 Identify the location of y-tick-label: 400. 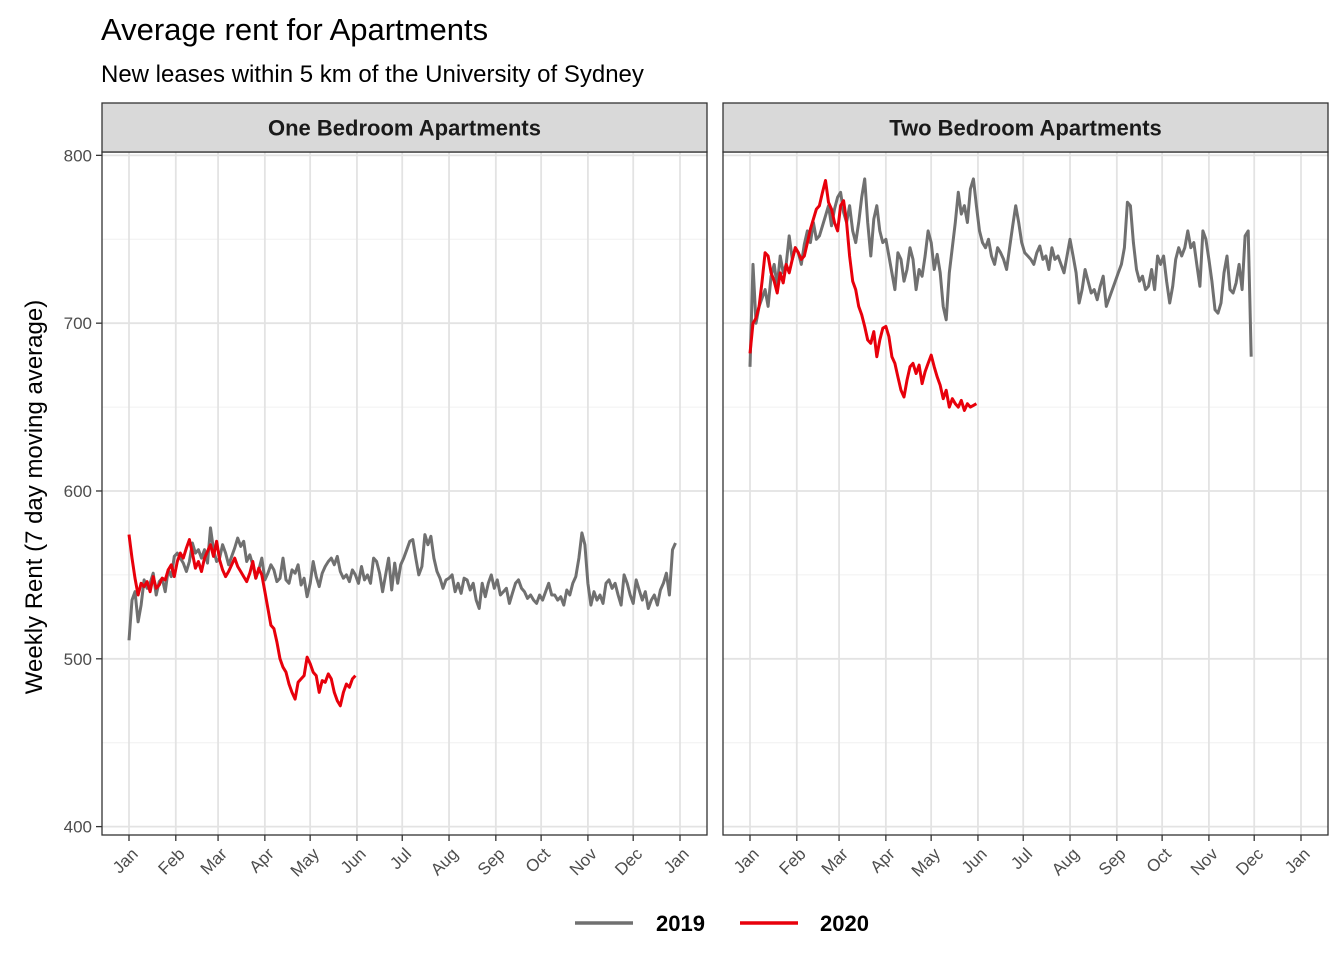
(78, 827).